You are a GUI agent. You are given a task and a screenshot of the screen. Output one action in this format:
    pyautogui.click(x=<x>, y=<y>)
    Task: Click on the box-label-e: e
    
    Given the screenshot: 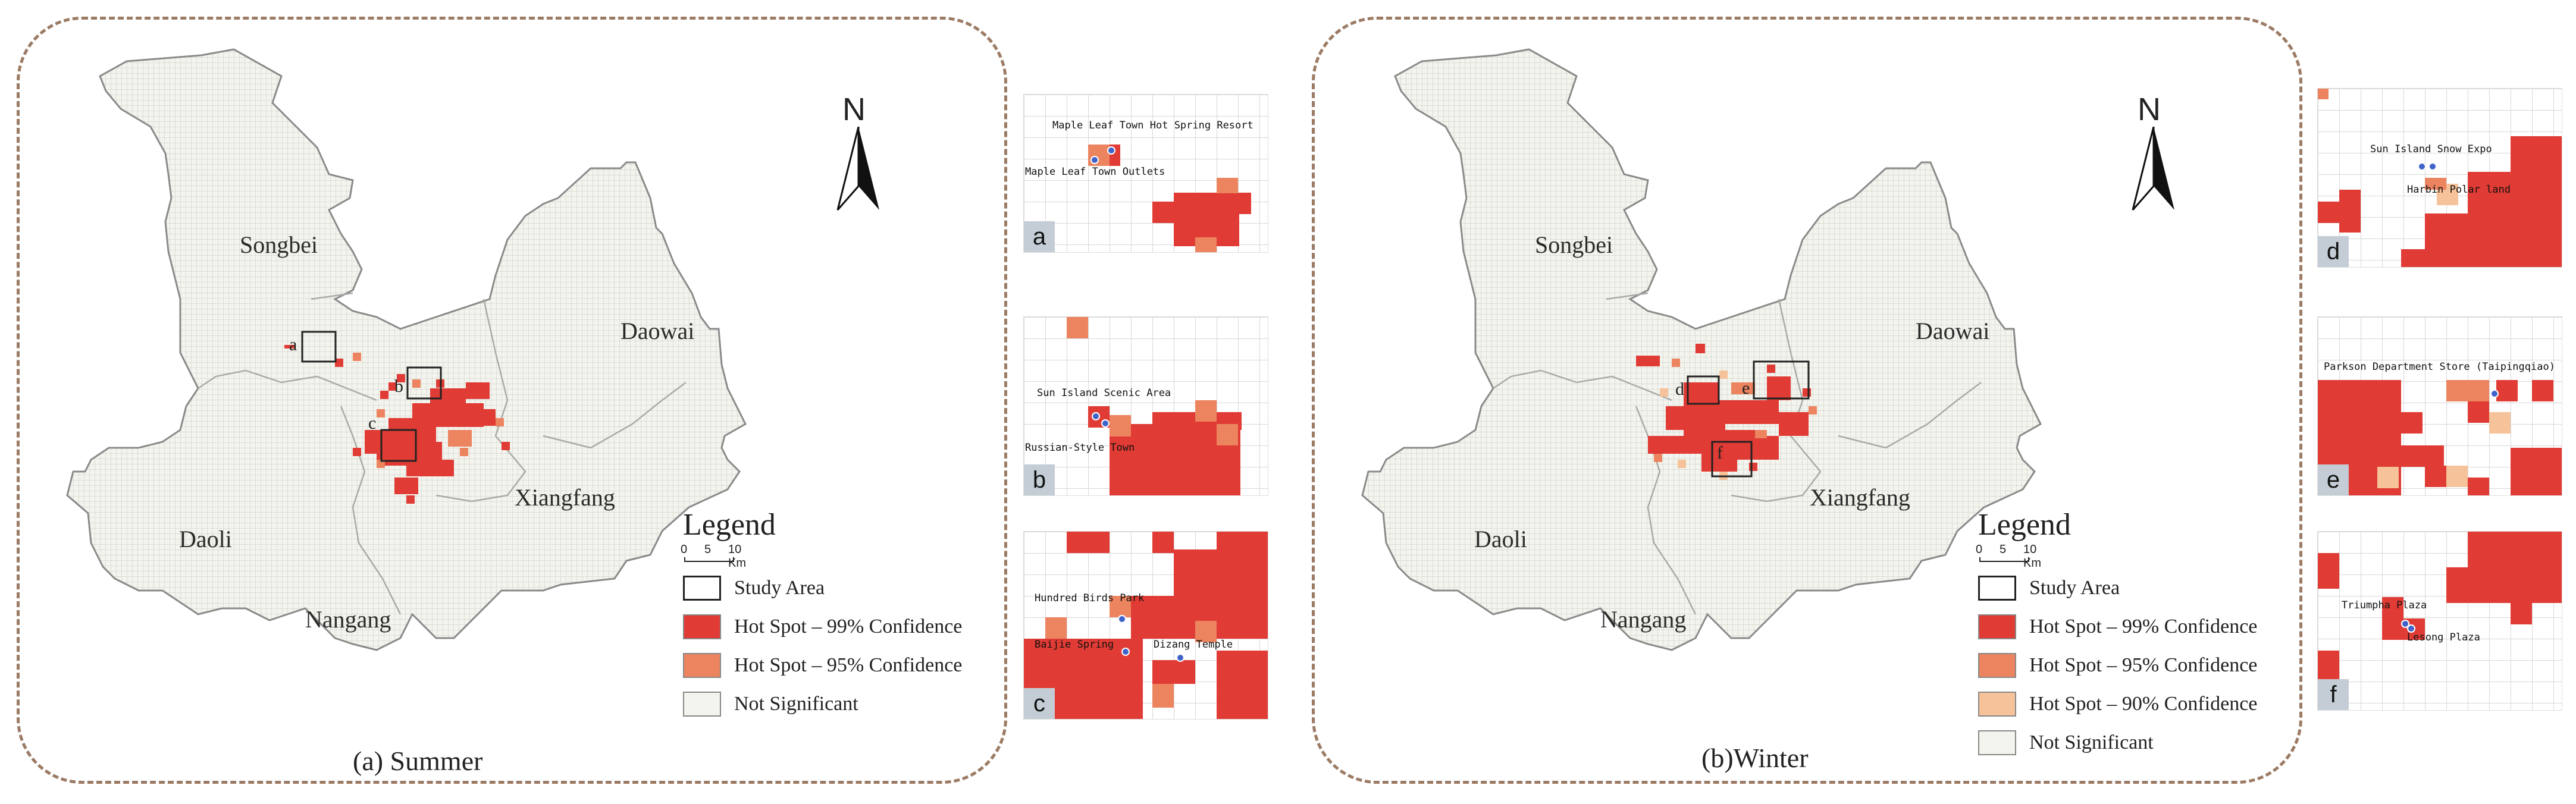 What is the action you would take?
    pyautogui.click(x=1746, y=388)
    